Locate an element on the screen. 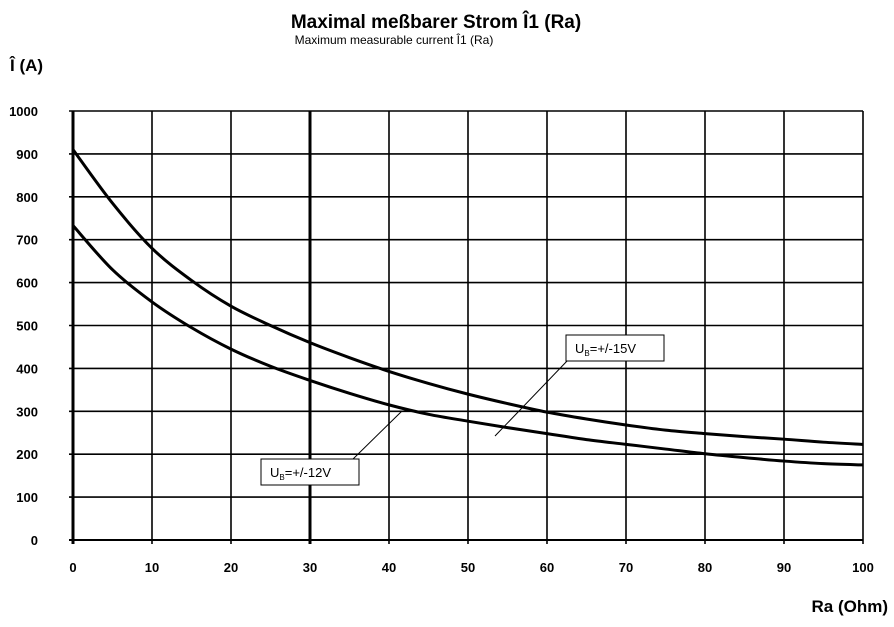  y-tick-label: 600 is located at coordinates (27, 283).